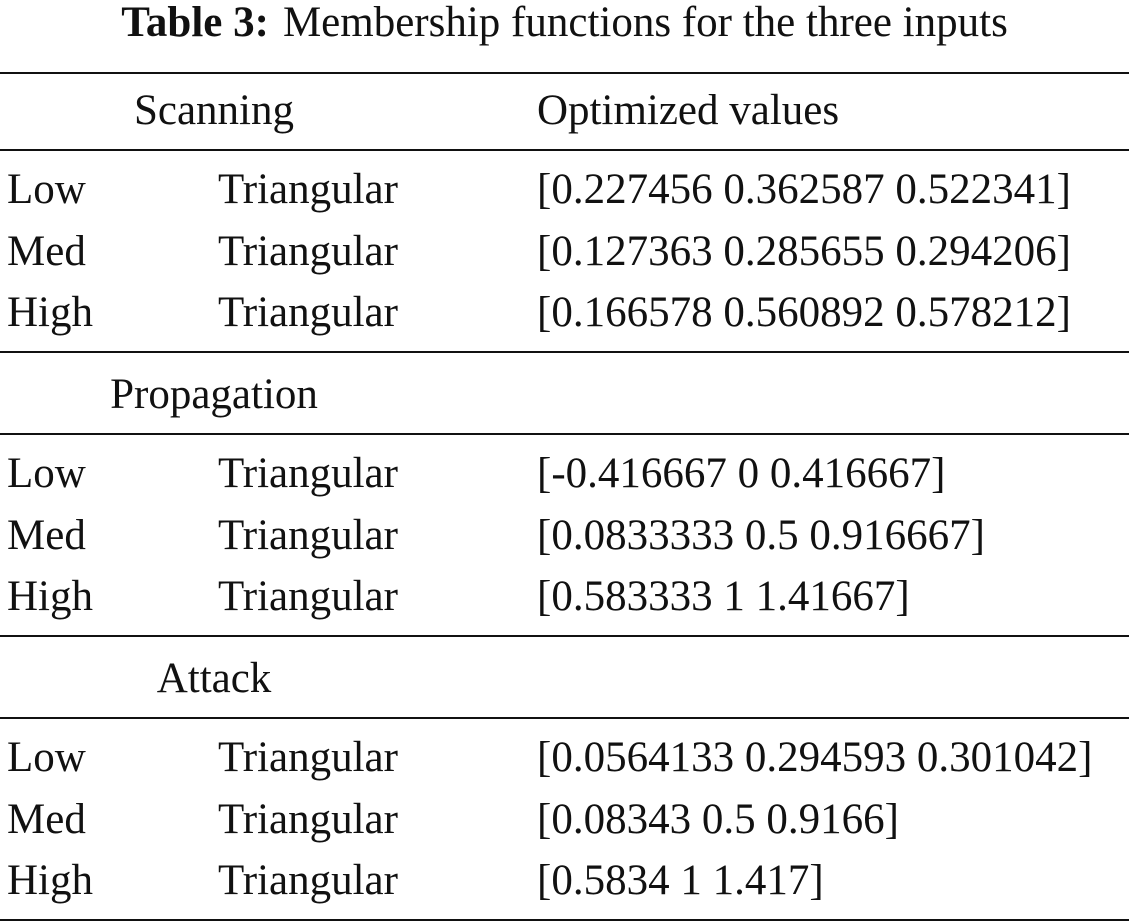  Describe the element at coordinates (804, 251) in the screenshot. I see `values-cell: [0.127363 0.285655 0.294206]` at that location.